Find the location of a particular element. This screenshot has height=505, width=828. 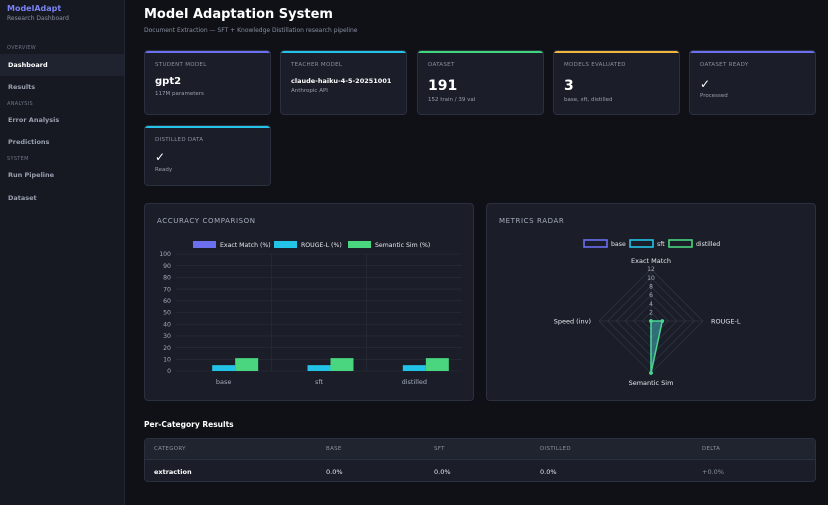

x-tick-label: sft is located at coordinates (319, 382).